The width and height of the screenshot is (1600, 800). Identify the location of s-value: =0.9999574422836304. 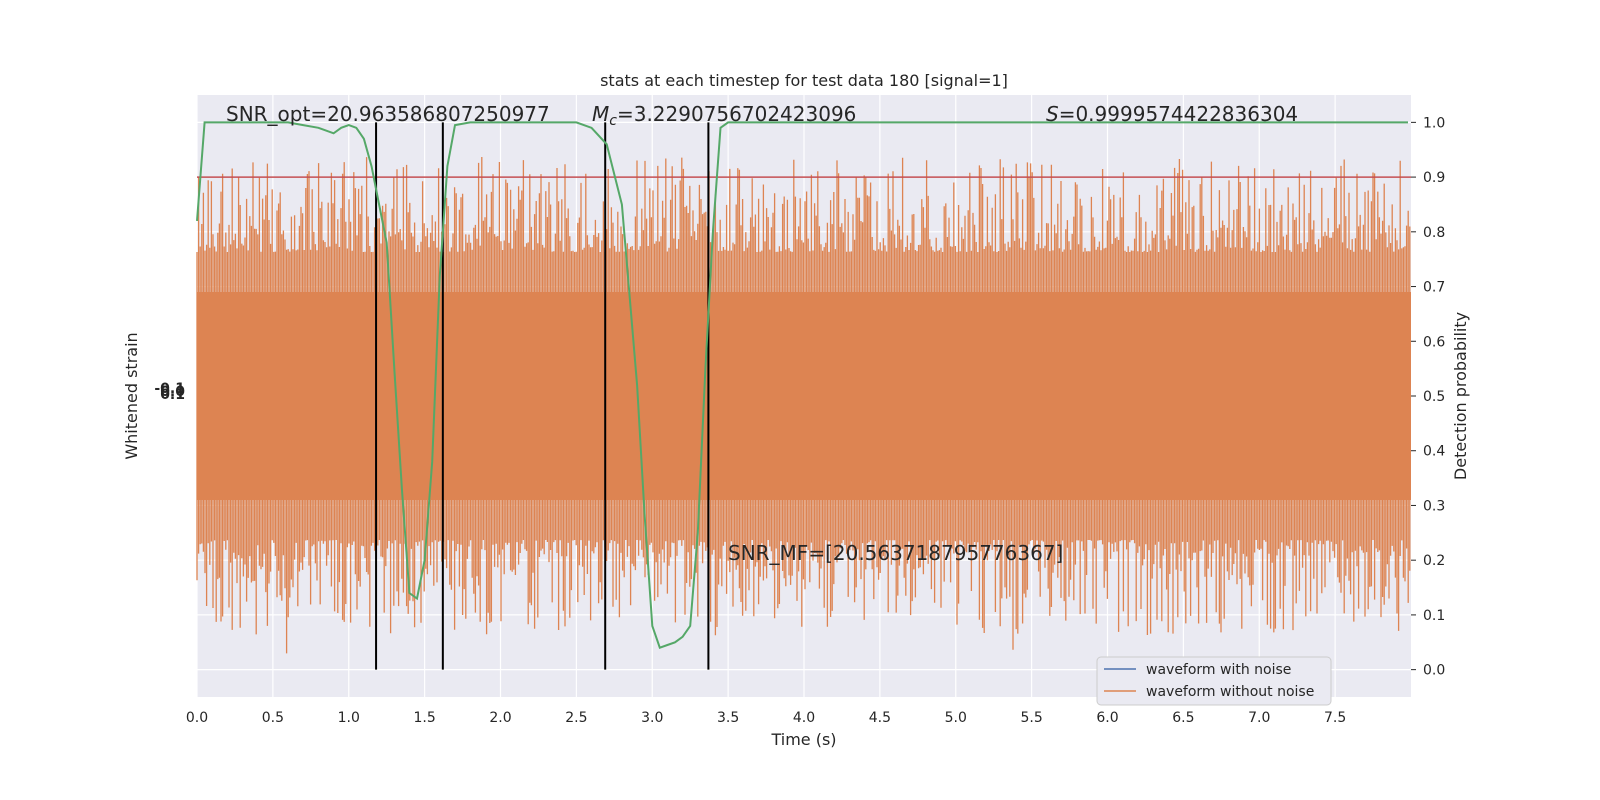
(1178, 114).